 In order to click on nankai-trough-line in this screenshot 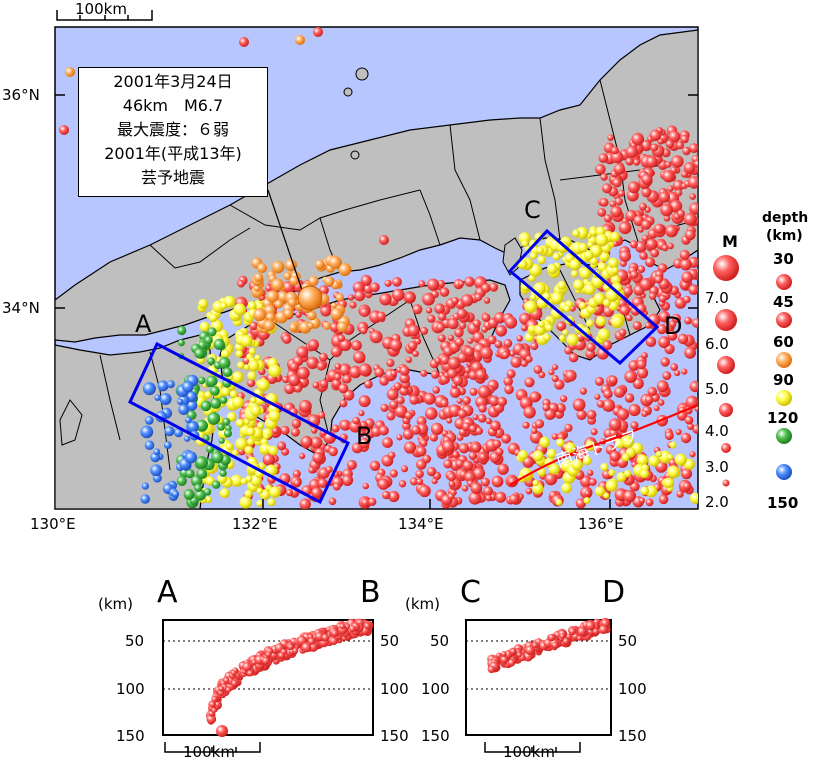, I will do `click(604, 444)`.